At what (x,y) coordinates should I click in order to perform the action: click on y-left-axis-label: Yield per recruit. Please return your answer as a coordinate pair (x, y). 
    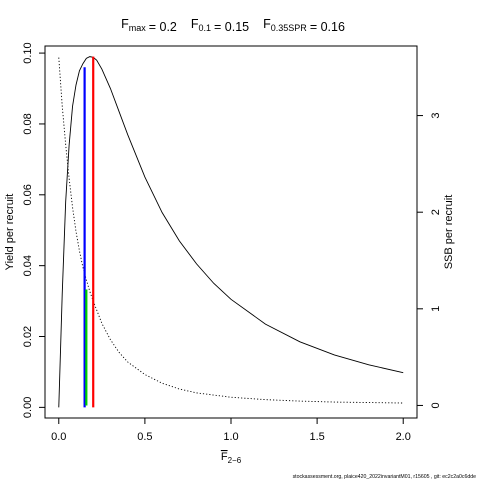
    Looking at the image, I should click on (10, 232).